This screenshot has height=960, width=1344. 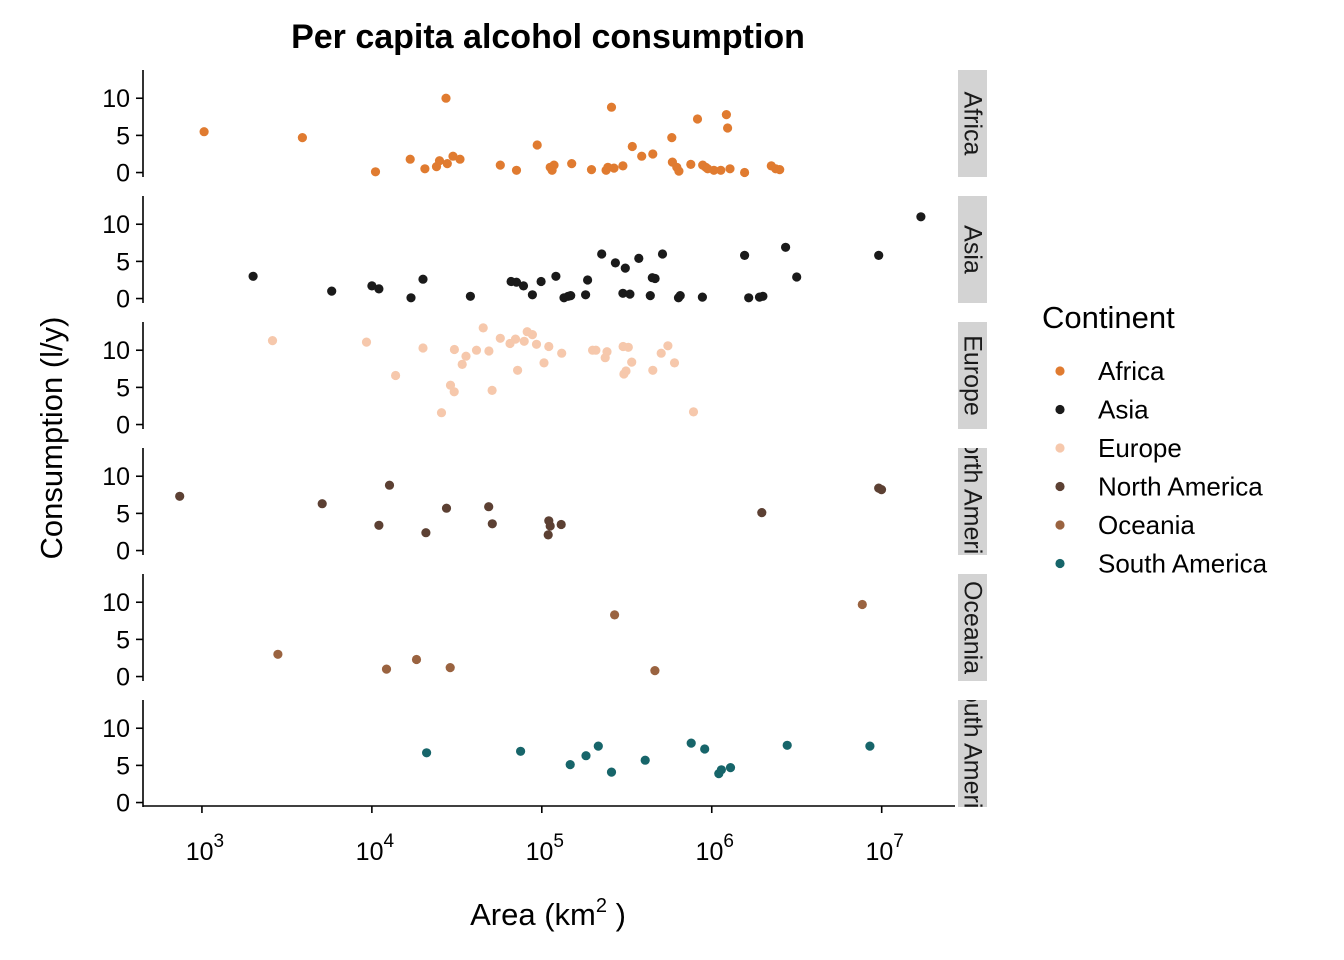 I want to click on legend-label: South America, so click(x=1183, y=564).